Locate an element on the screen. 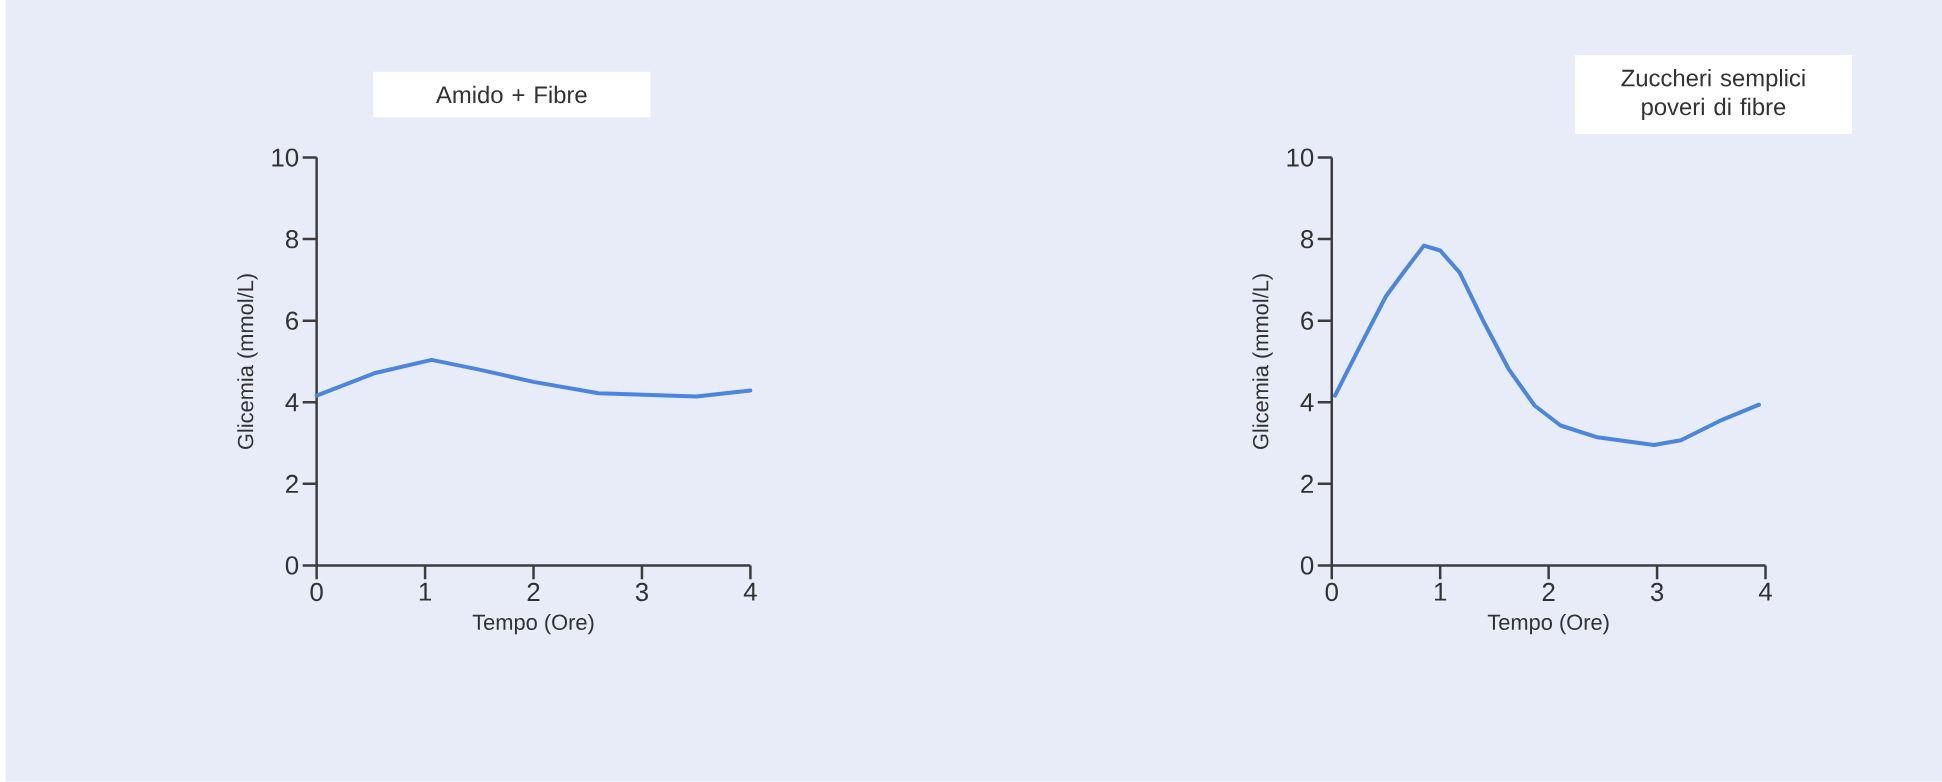 The image size is (1942, 782). line-series is located at coordinates (1547, 345).